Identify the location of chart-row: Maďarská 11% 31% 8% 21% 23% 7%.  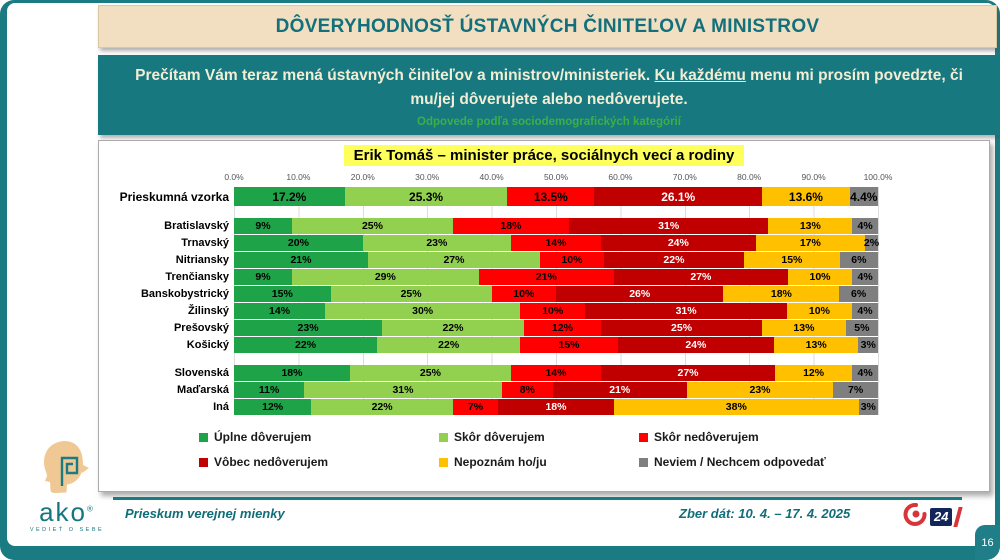
(544, 390).